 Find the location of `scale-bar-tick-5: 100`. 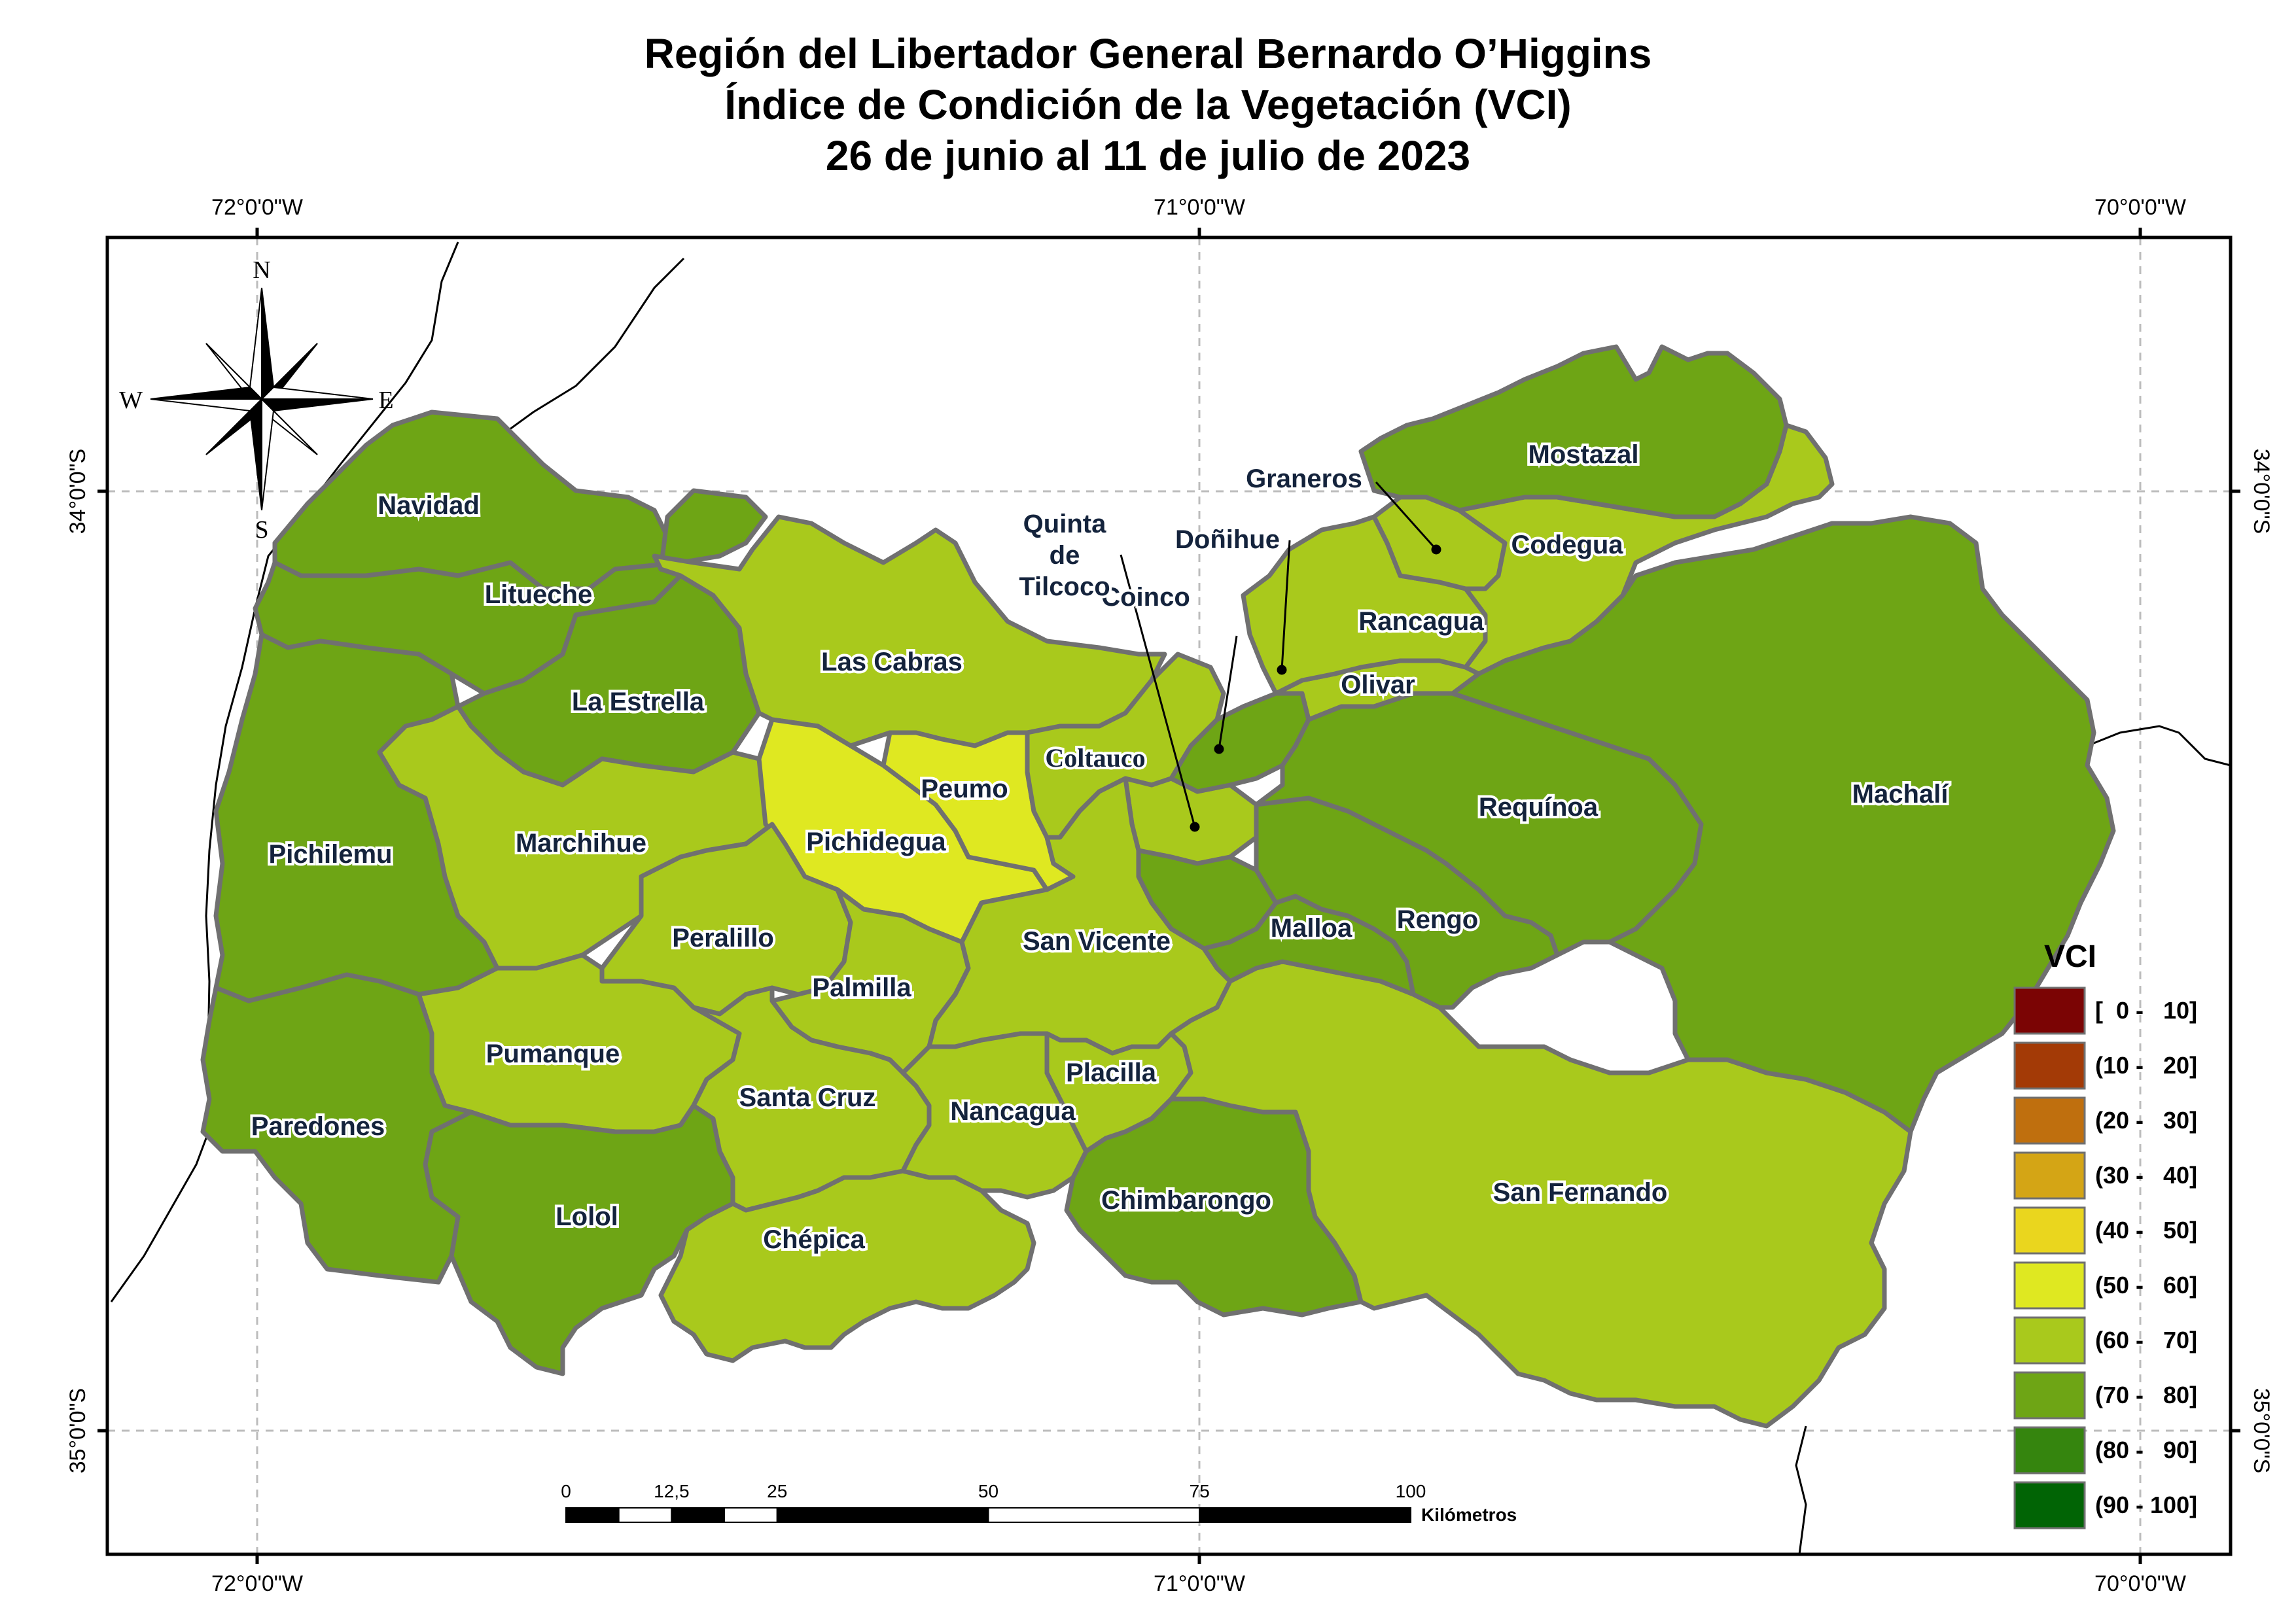

scale-bar-tick-5: 100 is located at coordinates (1411, 1491).